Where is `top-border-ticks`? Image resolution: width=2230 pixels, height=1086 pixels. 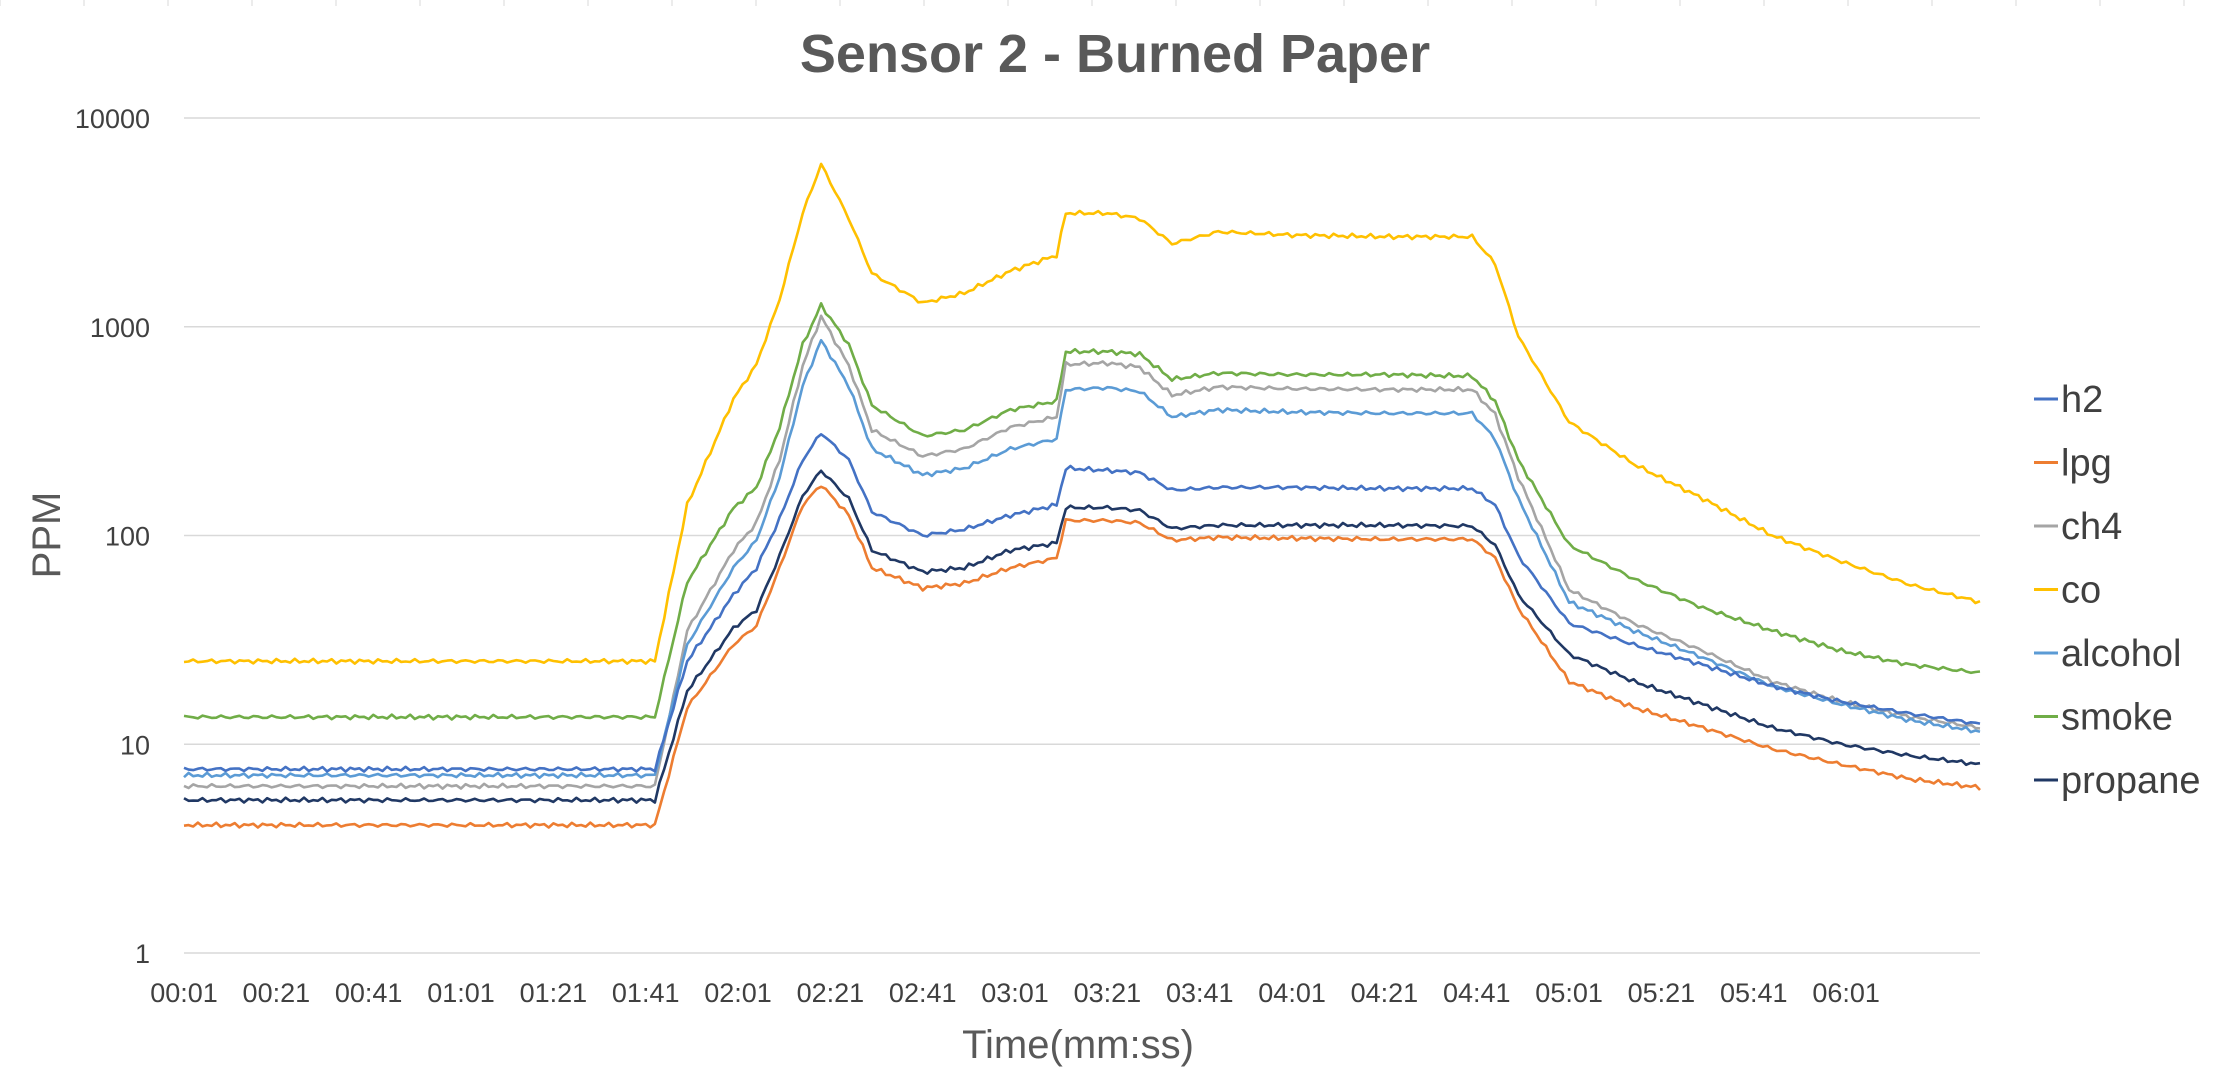
top-border-ticks is located at coordinates (1092, 3).